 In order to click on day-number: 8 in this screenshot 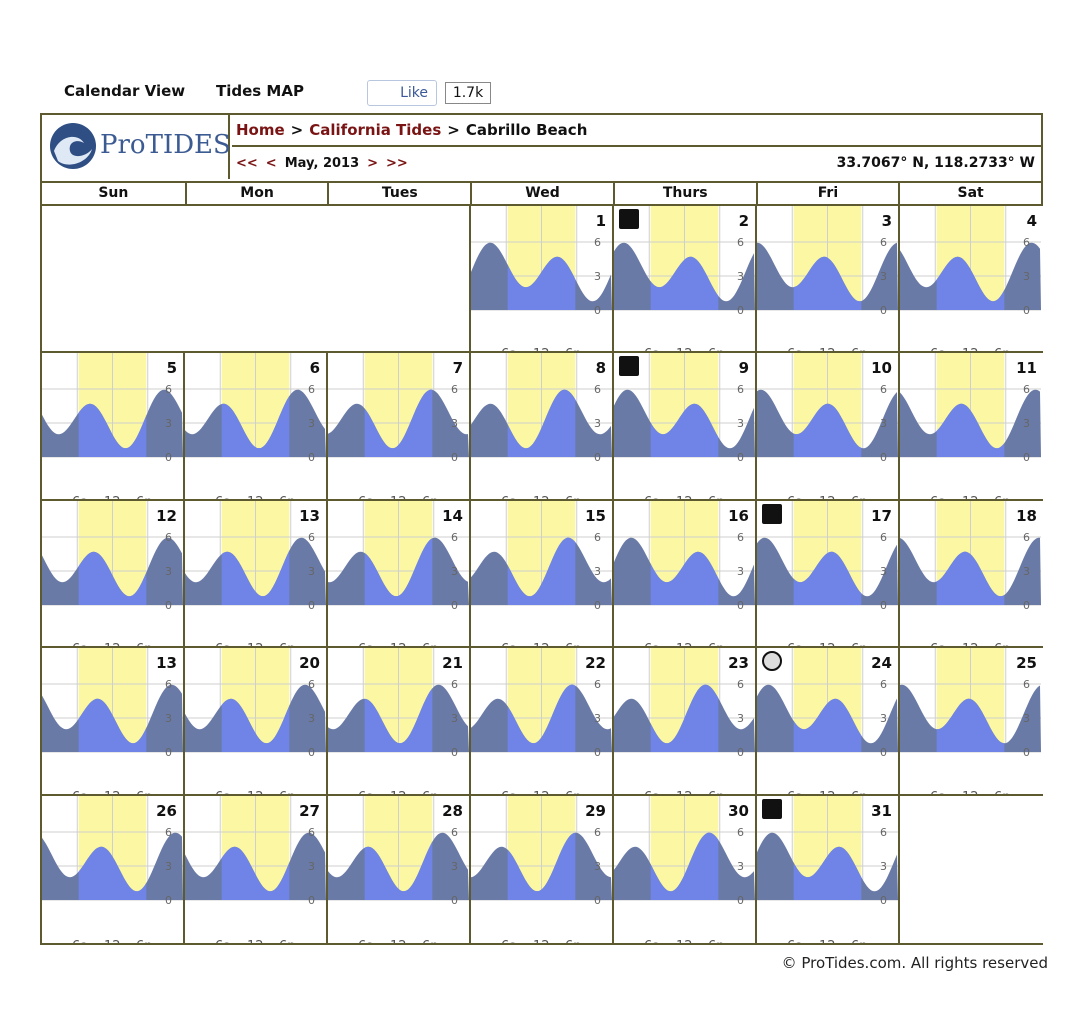, I will do `click(600, 368)`.